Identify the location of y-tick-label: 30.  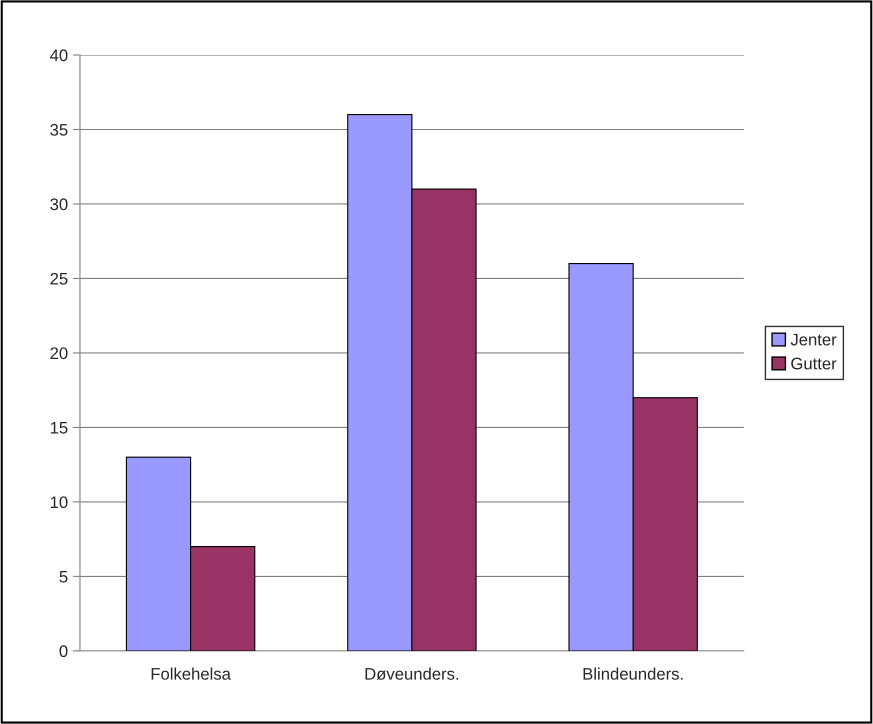
(59, 204).